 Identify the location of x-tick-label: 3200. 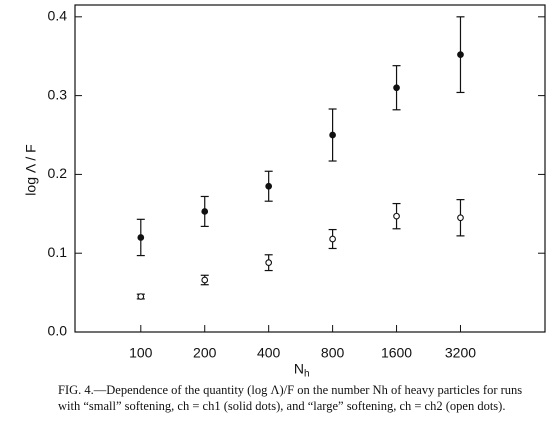
(460, 353).